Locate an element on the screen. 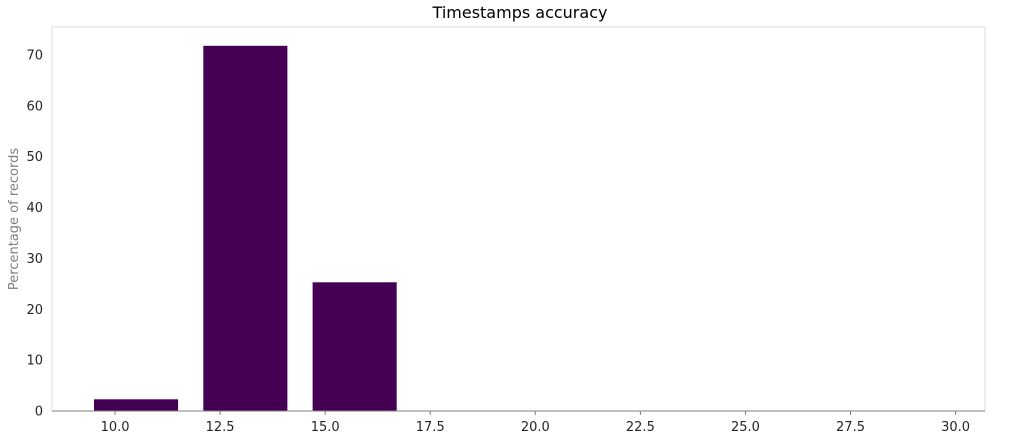 This screenshot has height=438, width=1009. y-tick-label: 30 is located at coordinates (34, 259).